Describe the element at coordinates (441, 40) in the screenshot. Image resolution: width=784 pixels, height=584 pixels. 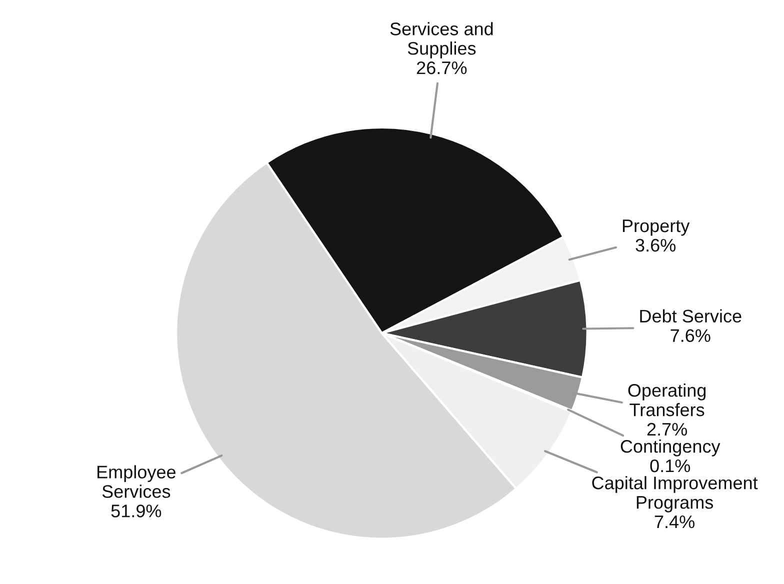
I see `slice-label: Services and Supplies` at that location.